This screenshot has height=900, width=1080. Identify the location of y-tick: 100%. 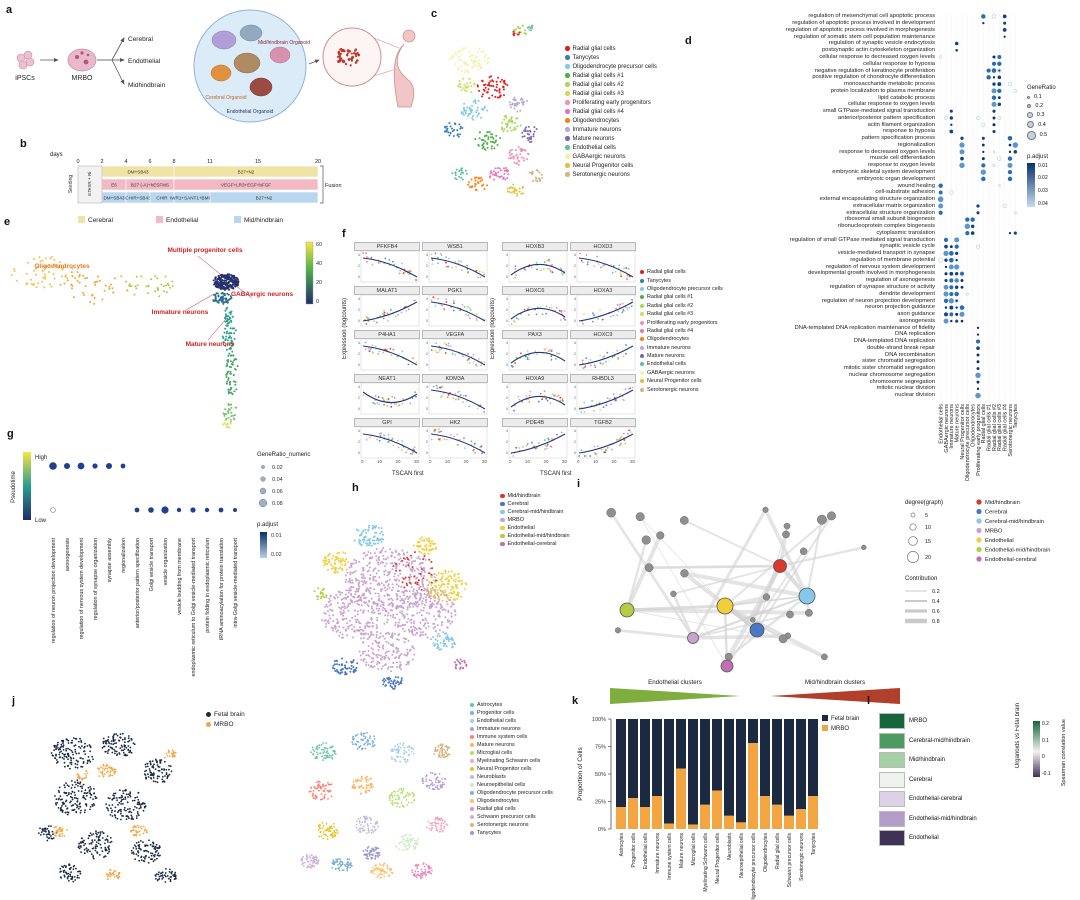
(599, 720).